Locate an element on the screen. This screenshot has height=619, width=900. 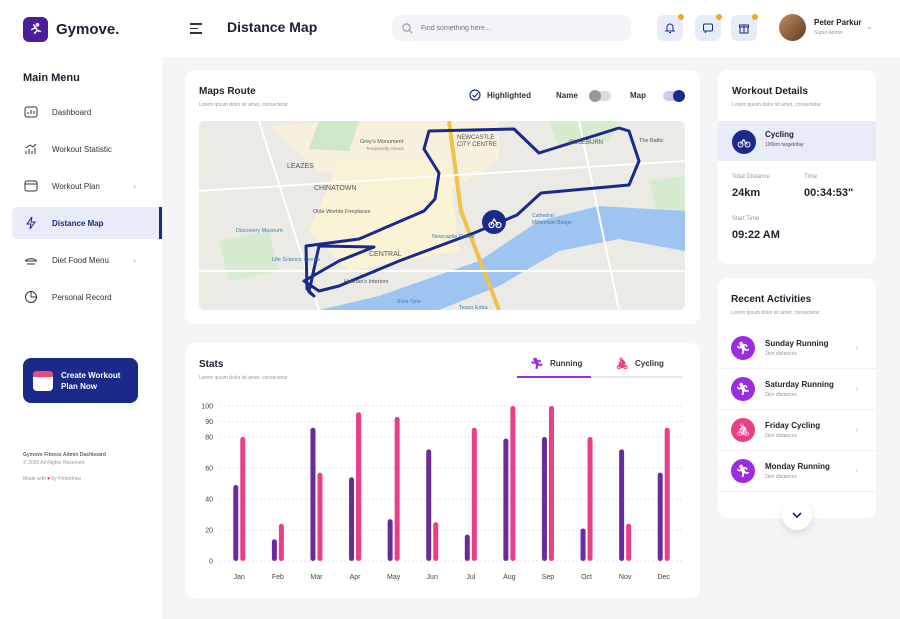
y-tick-label: 60 is located at coordinates (209, 469).